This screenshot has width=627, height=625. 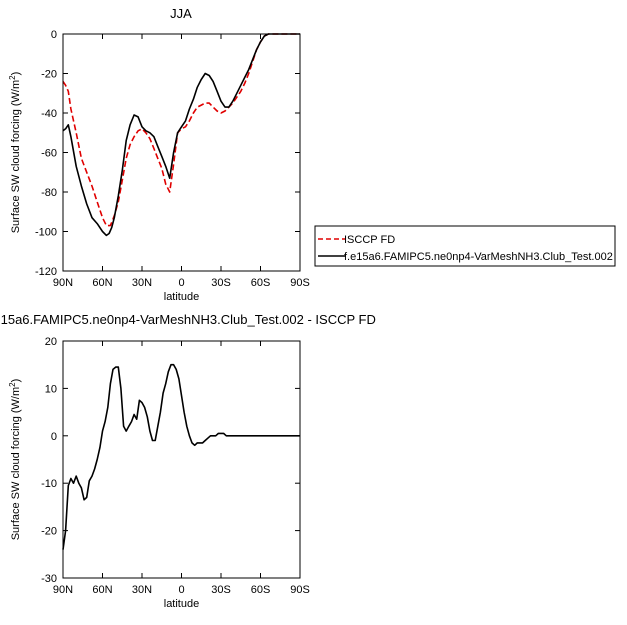 I want to click on legend-box, so click(x=465, y=246).